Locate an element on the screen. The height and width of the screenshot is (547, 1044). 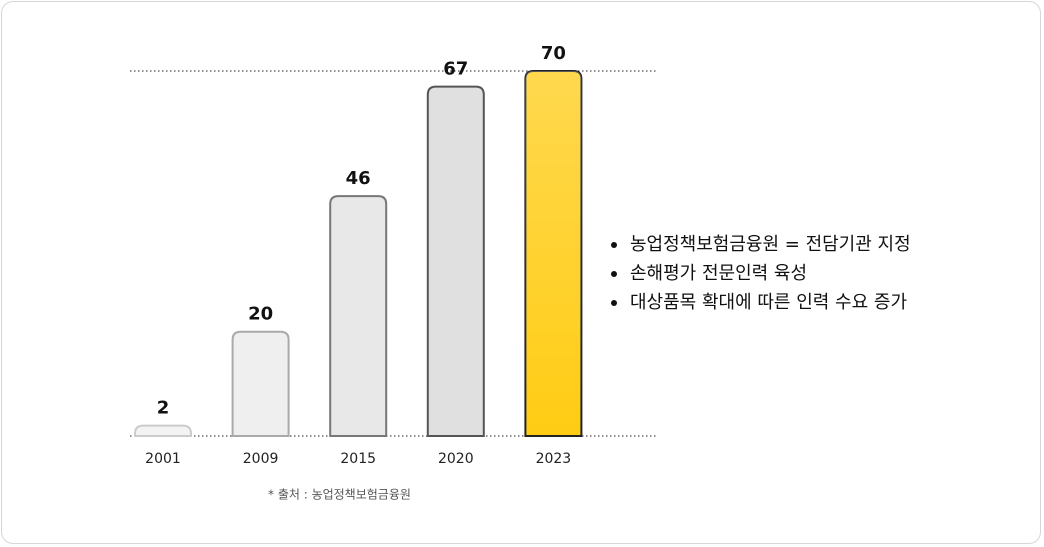
x-tick-label: 2001 is located at coordinates (163, 459).